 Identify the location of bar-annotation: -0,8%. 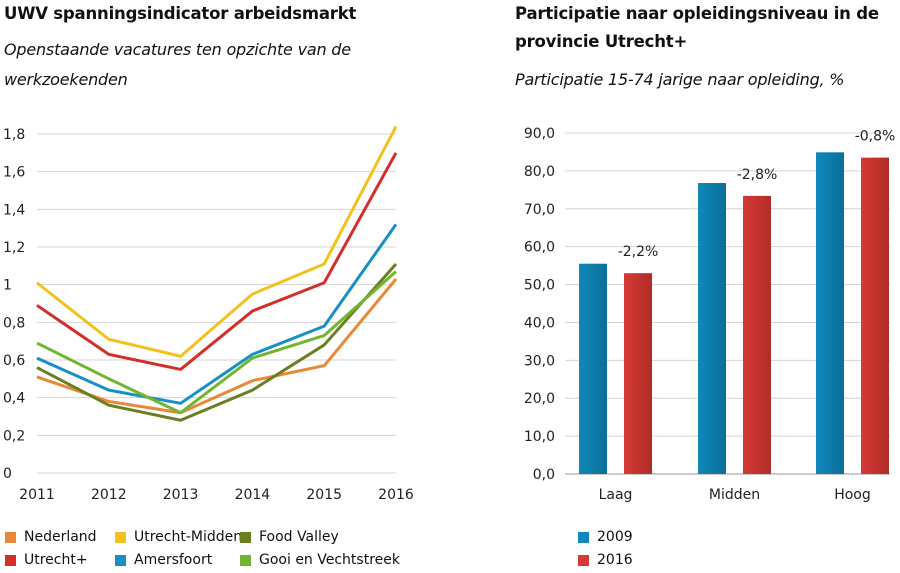
(875, 137).